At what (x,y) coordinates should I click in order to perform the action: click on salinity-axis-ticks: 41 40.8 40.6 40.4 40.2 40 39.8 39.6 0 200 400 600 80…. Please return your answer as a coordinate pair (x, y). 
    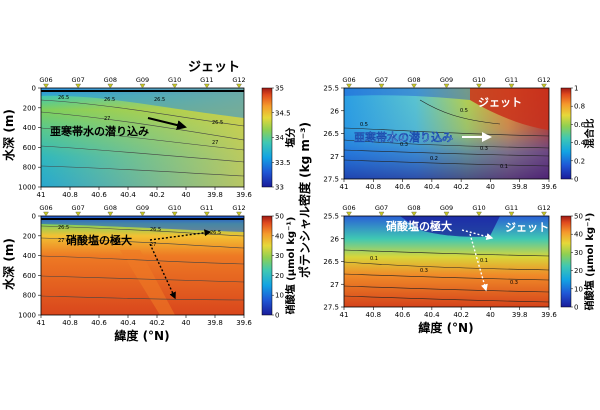
    Looking at the image, I should click on (135, 142).